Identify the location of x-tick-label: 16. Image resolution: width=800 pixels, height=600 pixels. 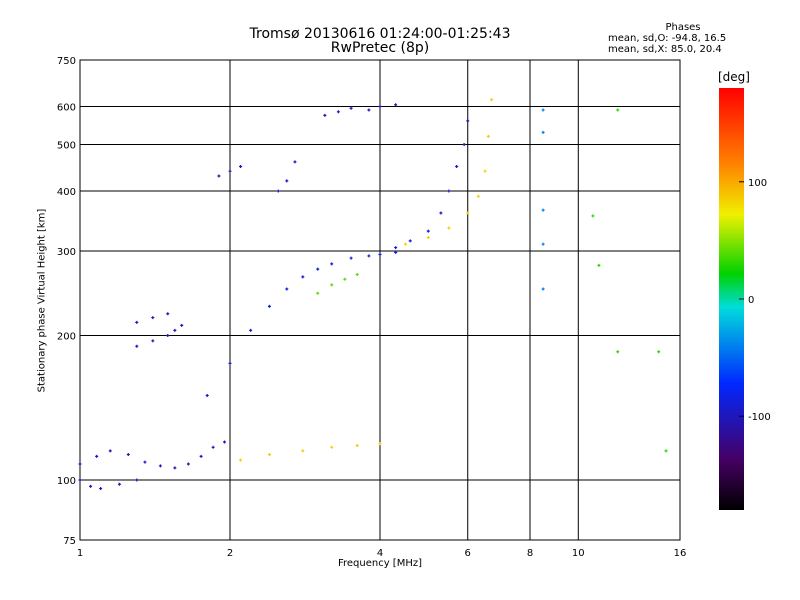
(680, 553).